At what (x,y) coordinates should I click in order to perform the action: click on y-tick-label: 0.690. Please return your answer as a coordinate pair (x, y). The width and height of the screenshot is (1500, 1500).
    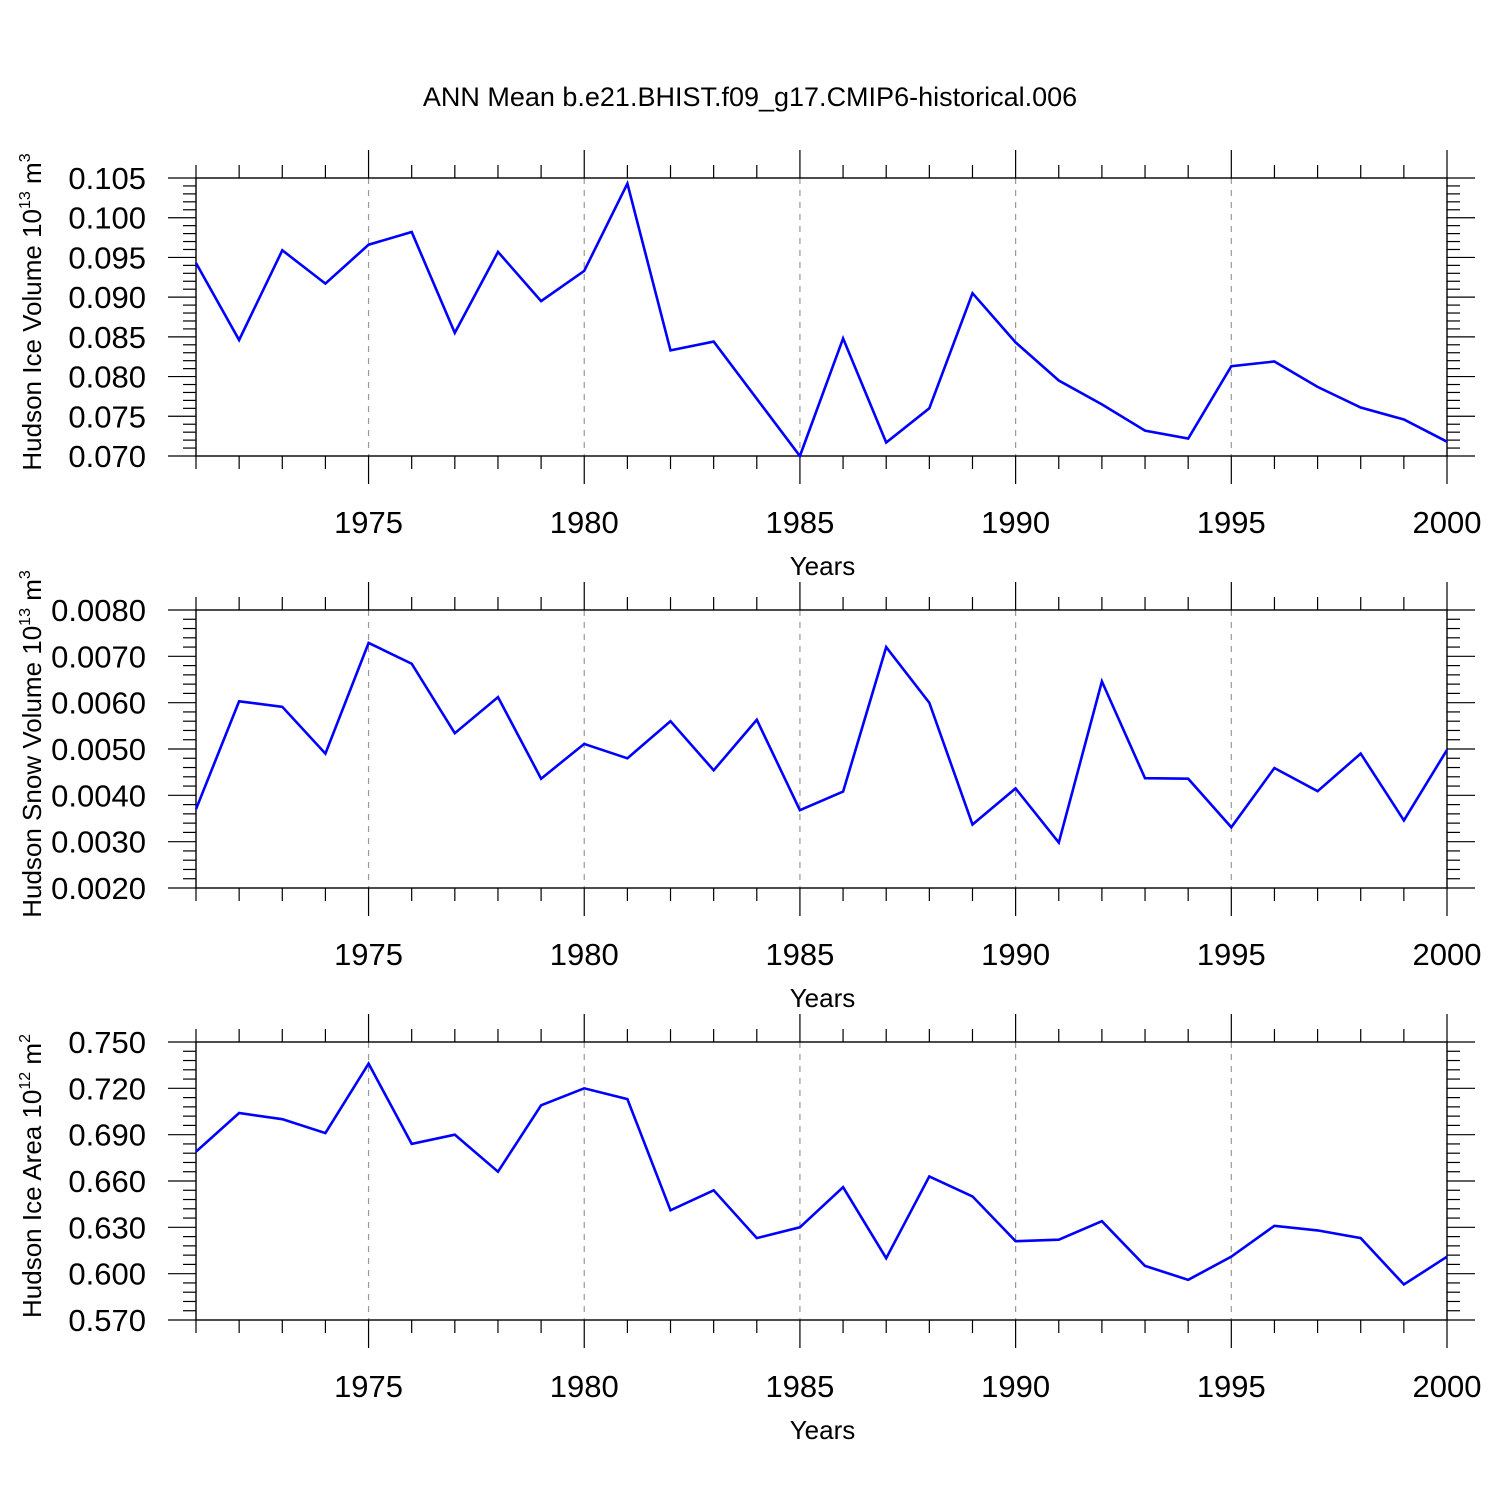
    Looking at the image, I should click on (107, 1135).